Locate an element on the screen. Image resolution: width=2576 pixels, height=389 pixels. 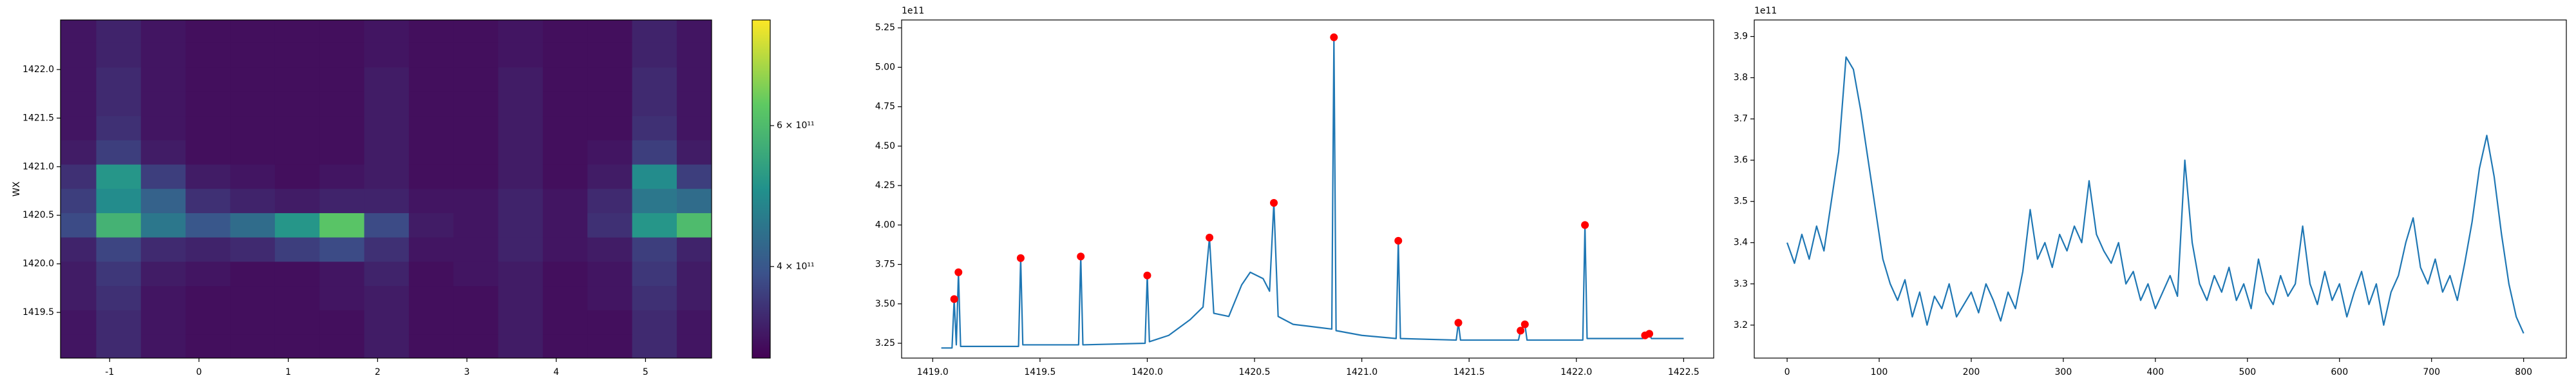
y-tick-label: 3.50 is located at coordinates (885, 304).